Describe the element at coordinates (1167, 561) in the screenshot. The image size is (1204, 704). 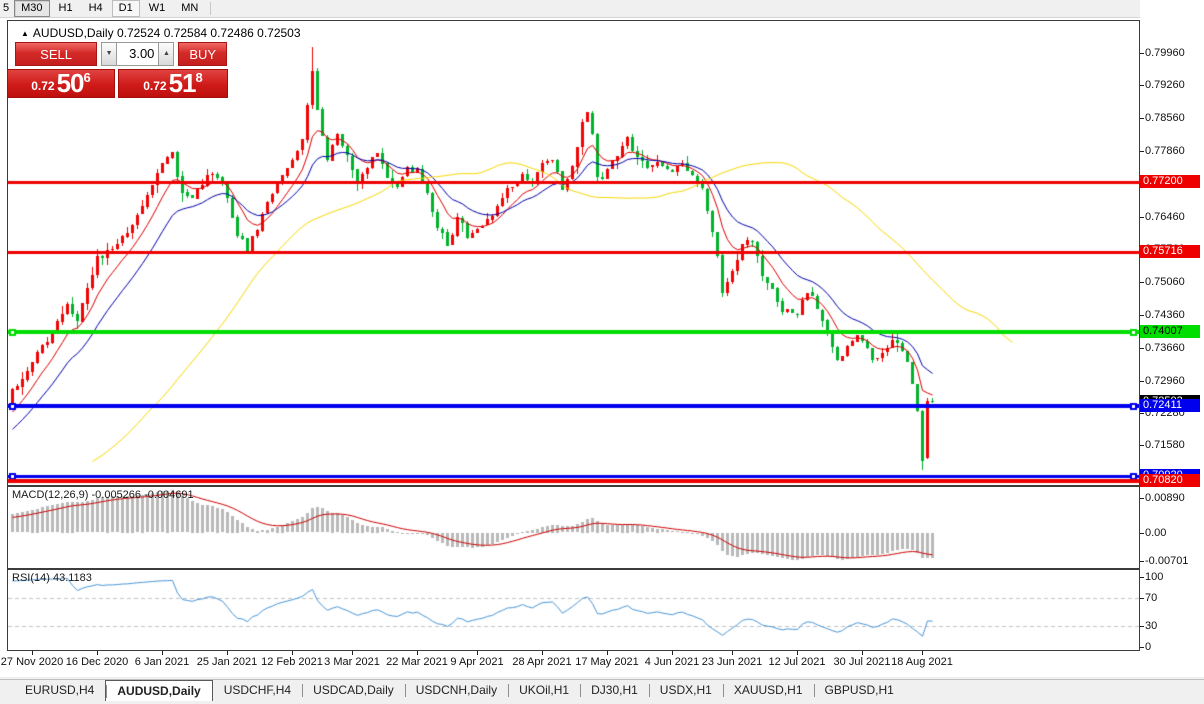
I see `macd-tick-label: -0.00701` at that location.